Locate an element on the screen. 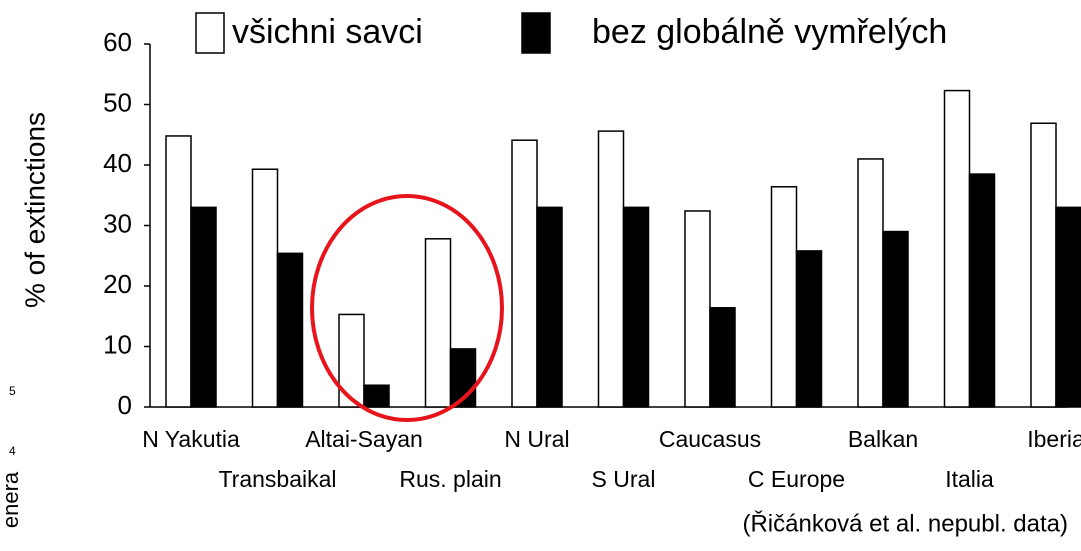 The width and height of the screenshot is (1081, 551). y-tick-label: 30 is located at coordinates (117, 223).